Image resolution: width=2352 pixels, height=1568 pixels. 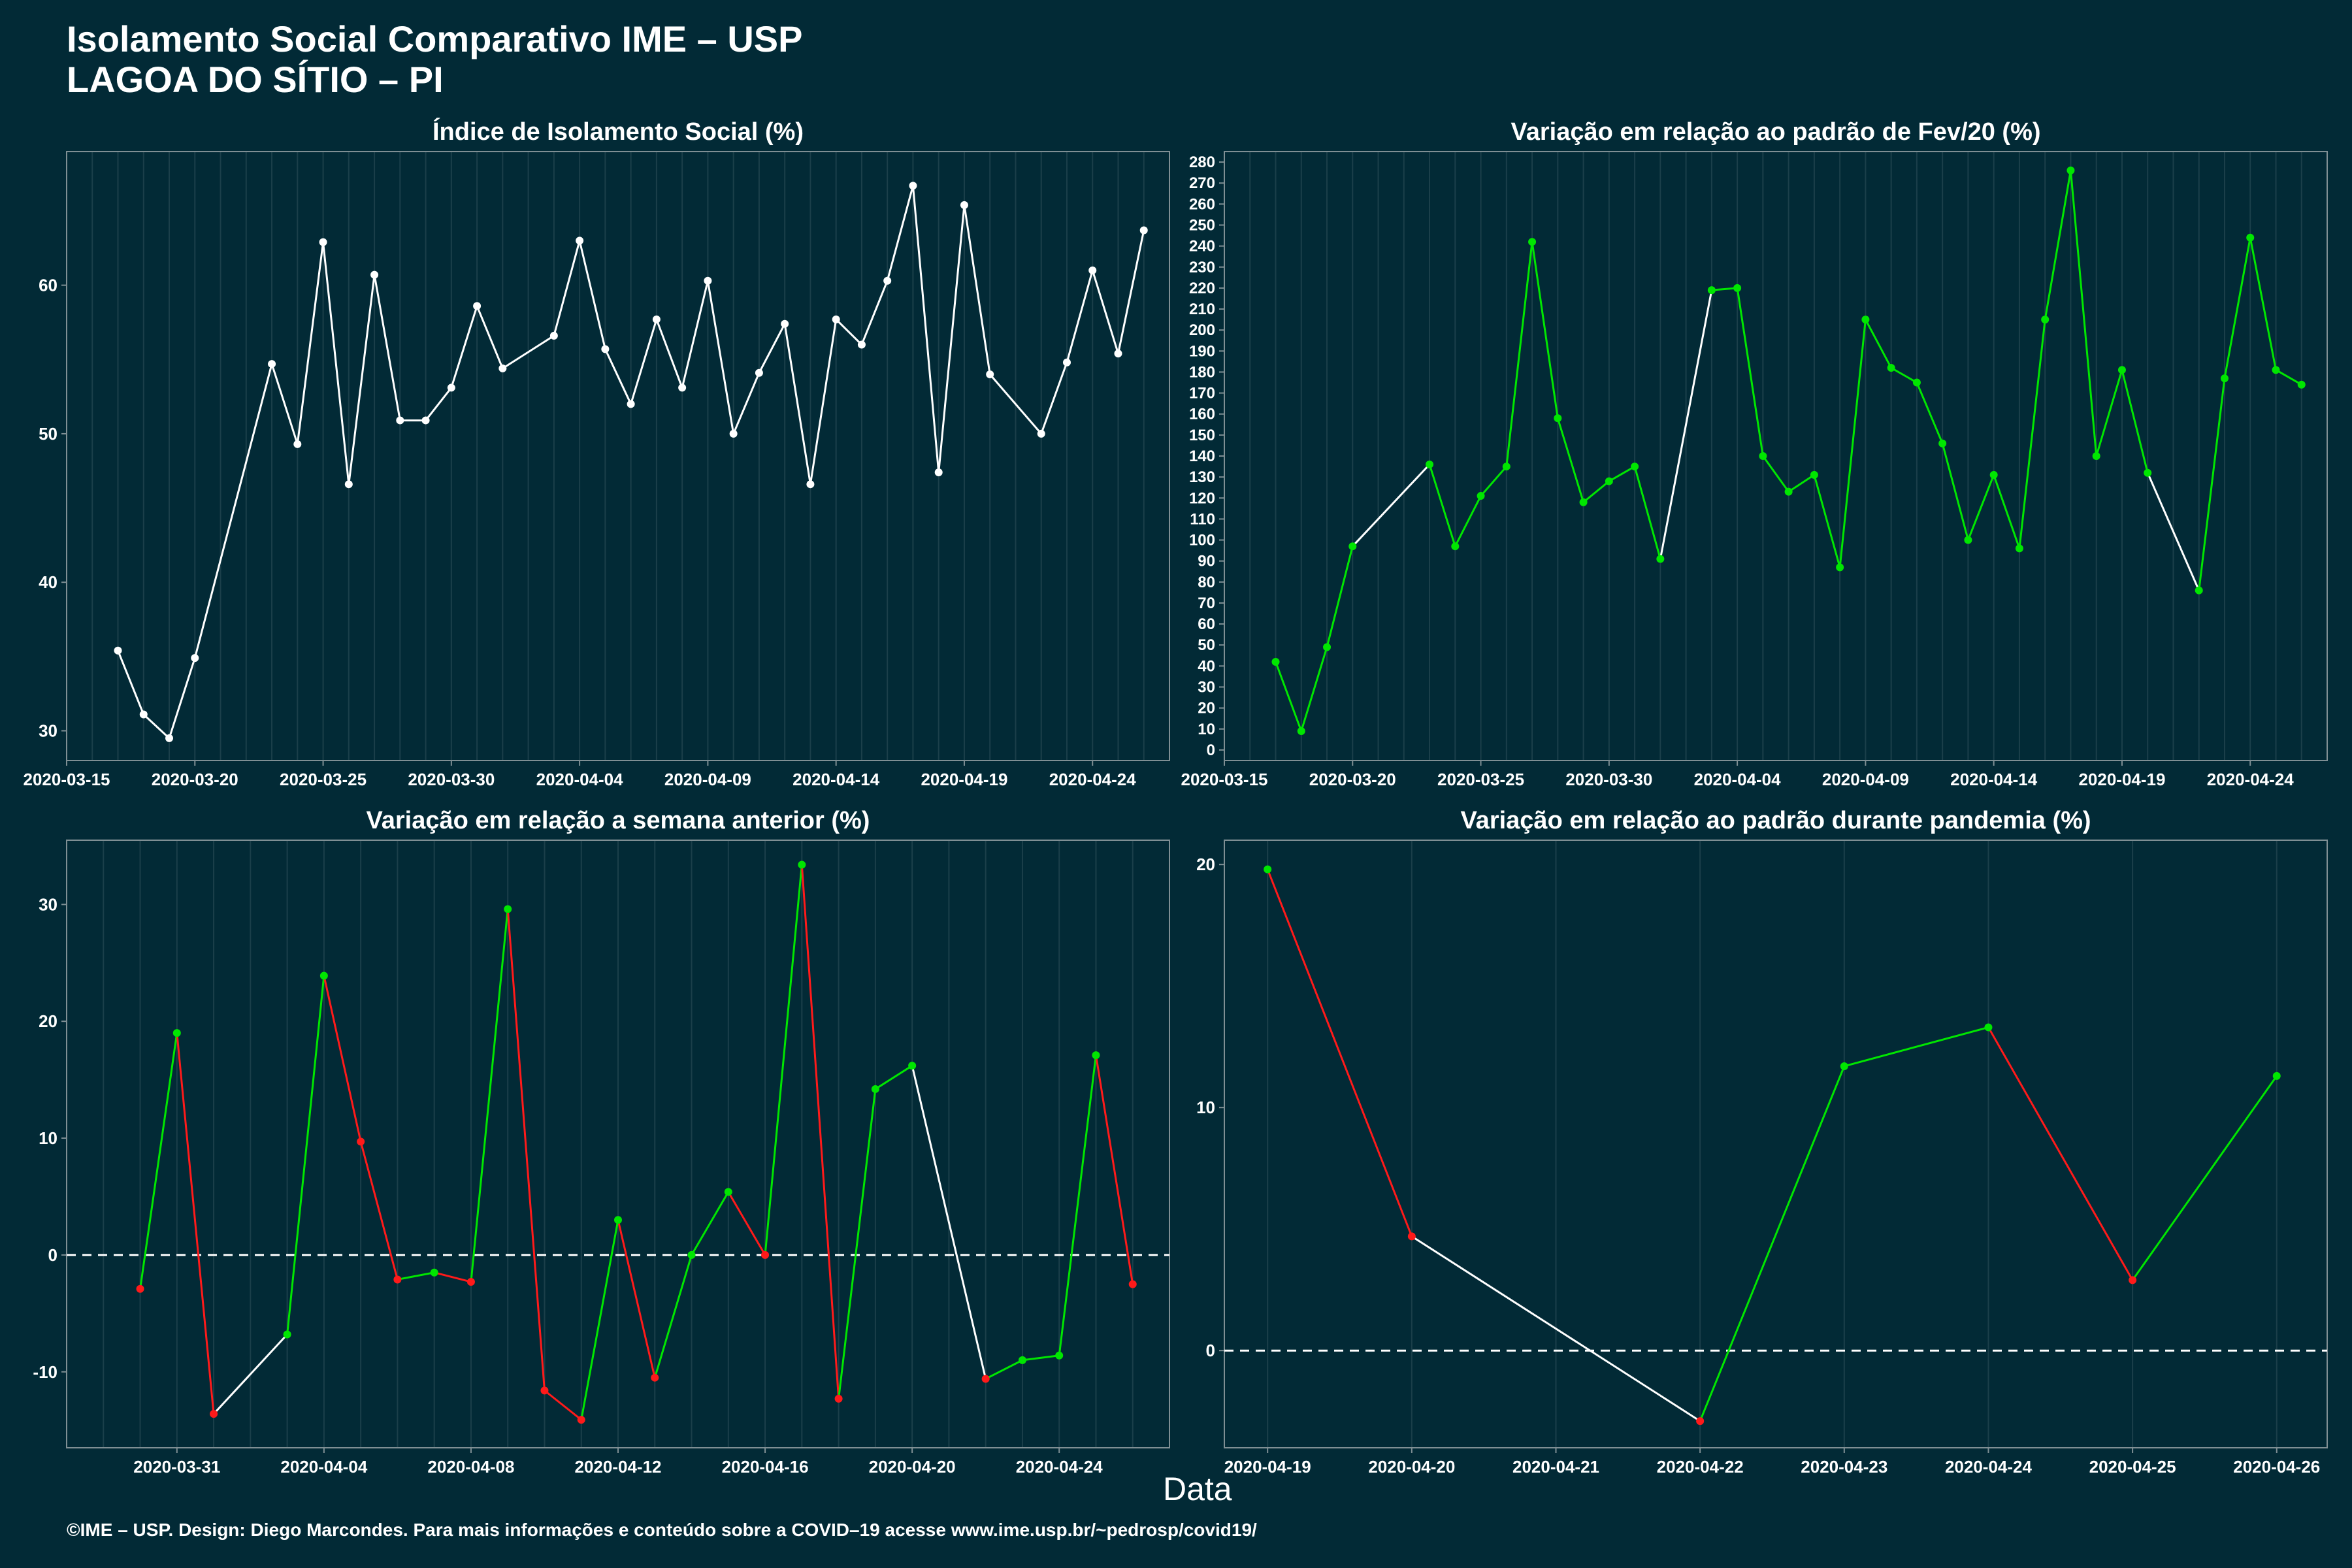 What do you see at coordinates (255, 79) in the screenshot?
I see `location-title: LAGOA DO SÍTIO – PI` at bounding box center [255, 79].